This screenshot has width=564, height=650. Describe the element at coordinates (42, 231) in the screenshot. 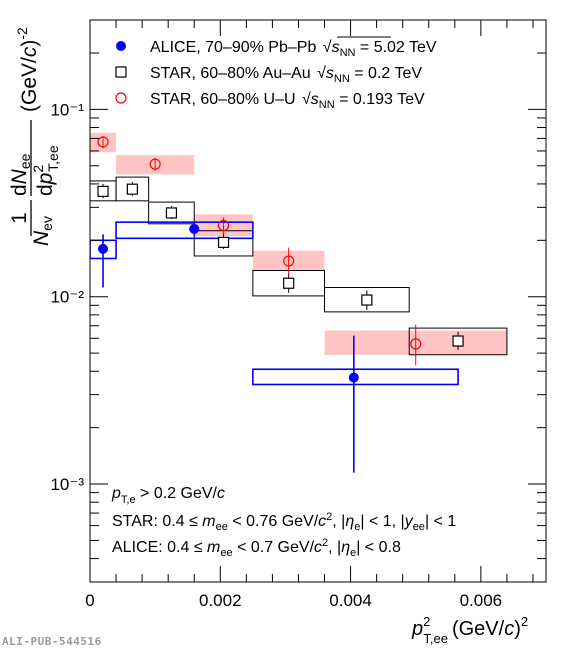

I see `svg-text: Nev` at that location.